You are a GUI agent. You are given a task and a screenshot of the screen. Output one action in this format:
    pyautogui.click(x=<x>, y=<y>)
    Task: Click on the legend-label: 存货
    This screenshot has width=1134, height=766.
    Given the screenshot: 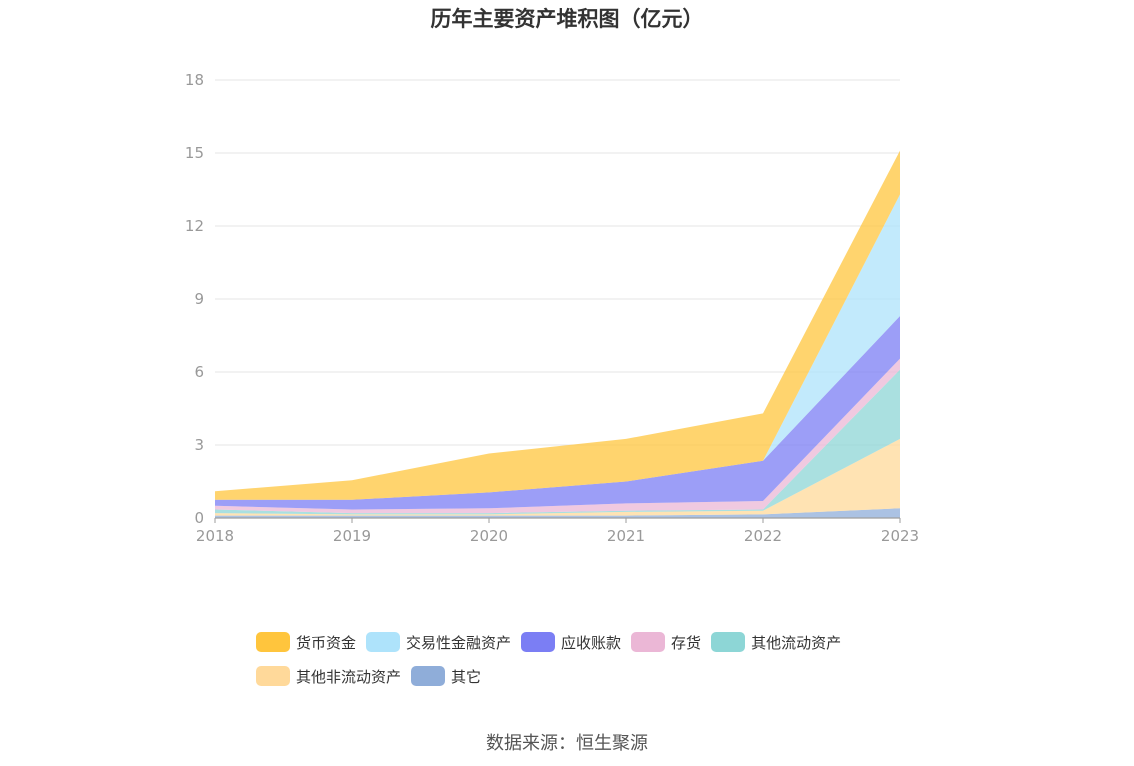 What is the action you would take?
    pyautogui.click(x=686, y=642)
    